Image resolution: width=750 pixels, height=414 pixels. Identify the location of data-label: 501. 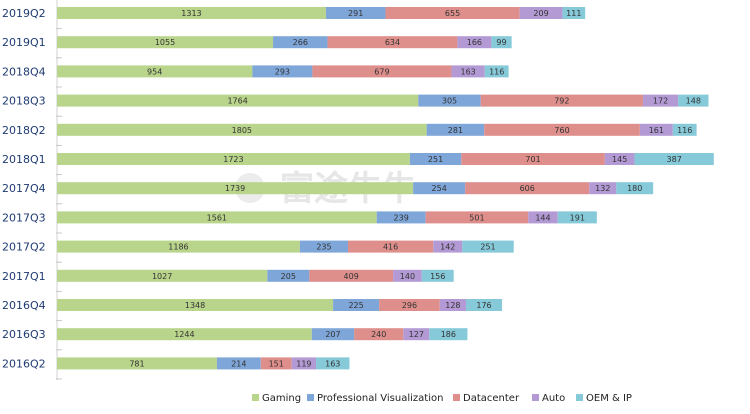
(476, 217).